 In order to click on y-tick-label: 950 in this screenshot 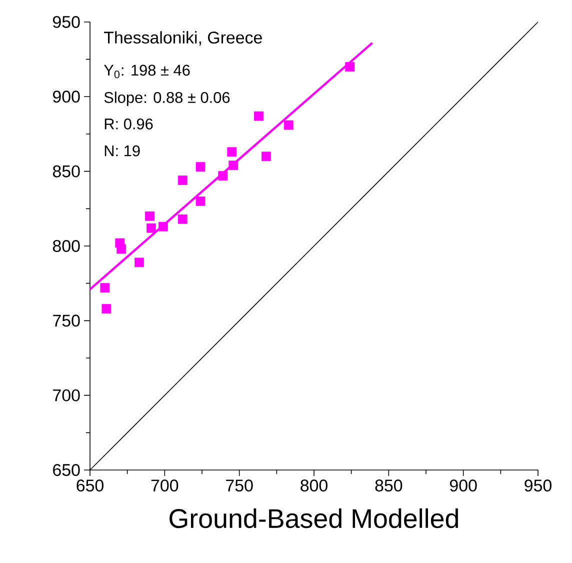, I will do `click(66, 22)`.